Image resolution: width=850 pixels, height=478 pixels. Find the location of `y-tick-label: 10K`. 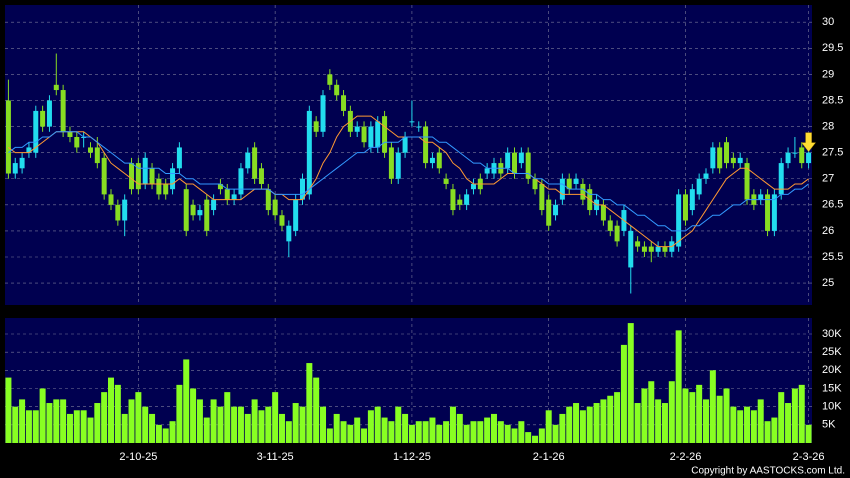

y-tick-label: 10K is located at coordinates (832, 407).